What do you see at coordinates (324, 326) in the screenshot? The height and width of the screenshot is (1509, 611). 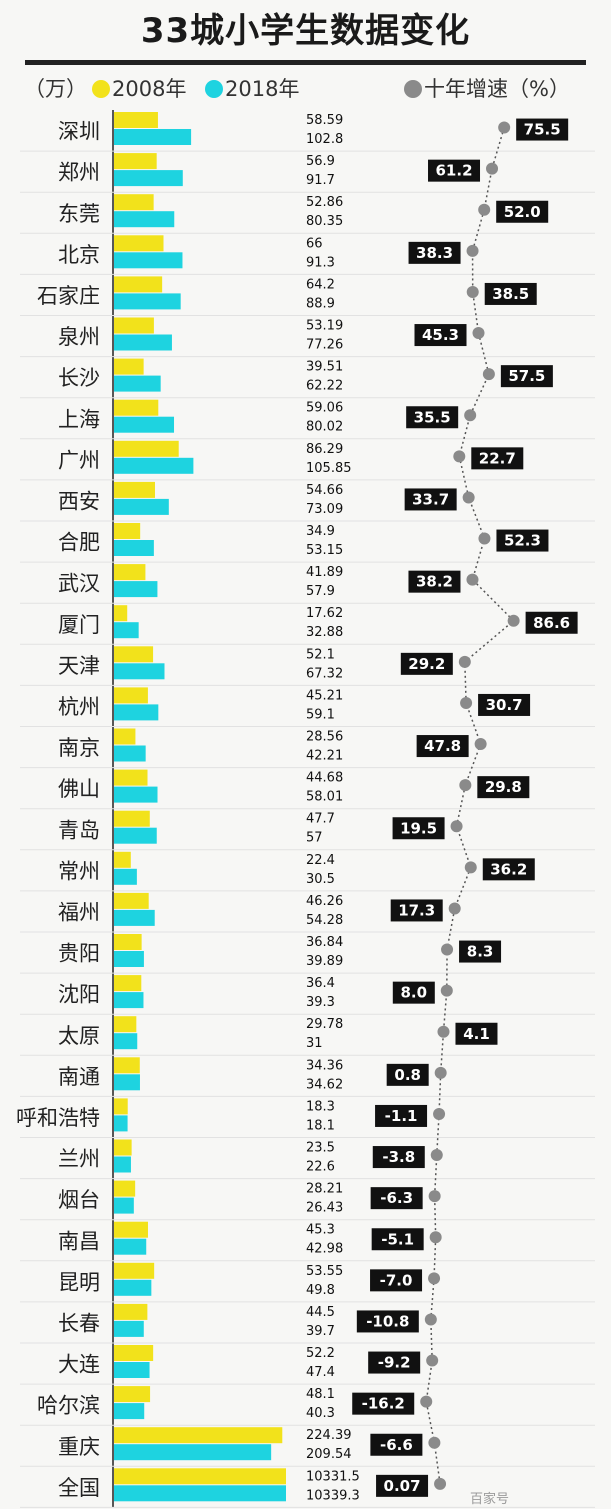 I see `value-label-2008: 53.19` at bounding box center [324, 326].